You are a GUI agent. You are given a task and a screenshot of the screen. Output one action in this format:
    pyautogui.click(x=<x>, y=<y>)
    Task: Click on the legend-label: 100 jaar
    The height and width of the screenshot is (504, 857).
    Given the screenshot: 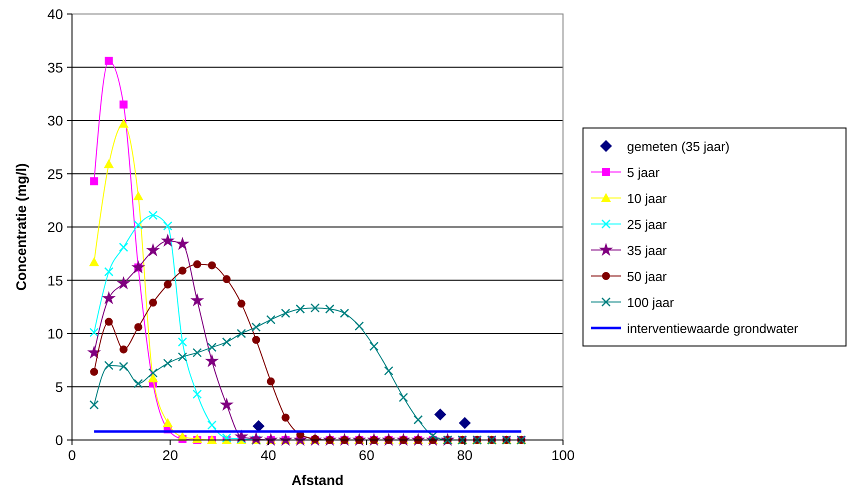 What is the action you would take?
    pyautogui.click(x=651, y=302)
    